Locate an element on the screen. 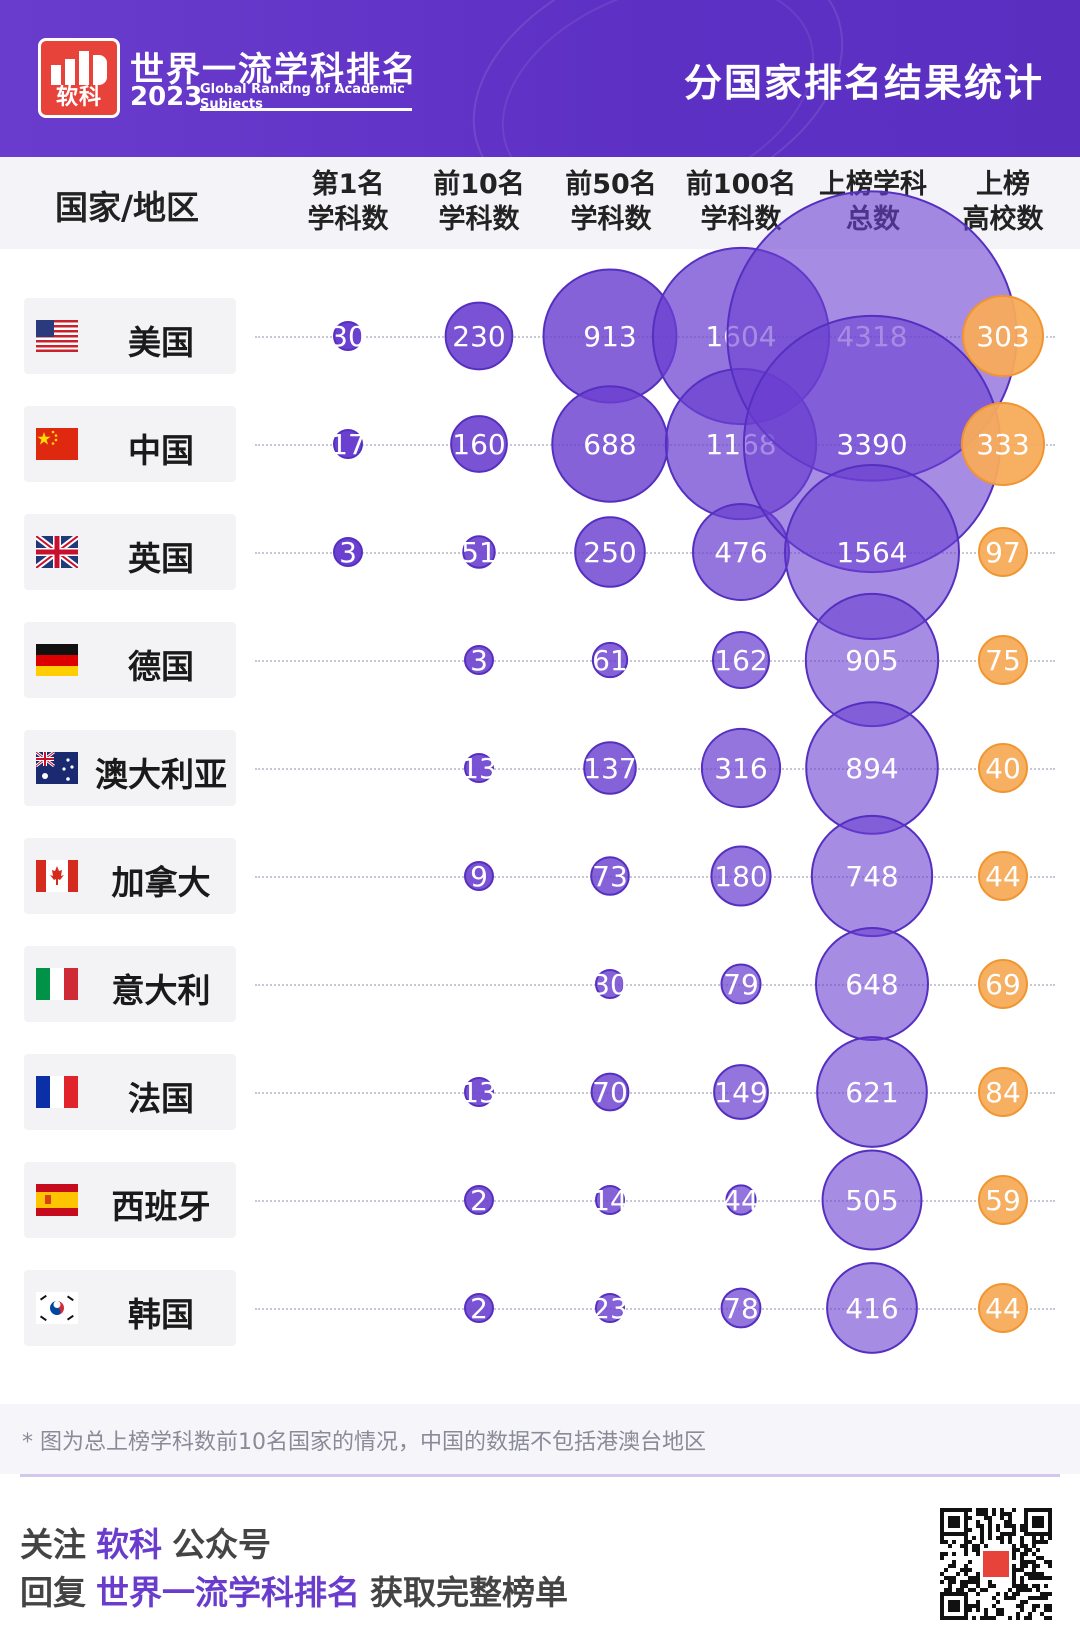  bubble: 61 is located at coordinates (610, 660).